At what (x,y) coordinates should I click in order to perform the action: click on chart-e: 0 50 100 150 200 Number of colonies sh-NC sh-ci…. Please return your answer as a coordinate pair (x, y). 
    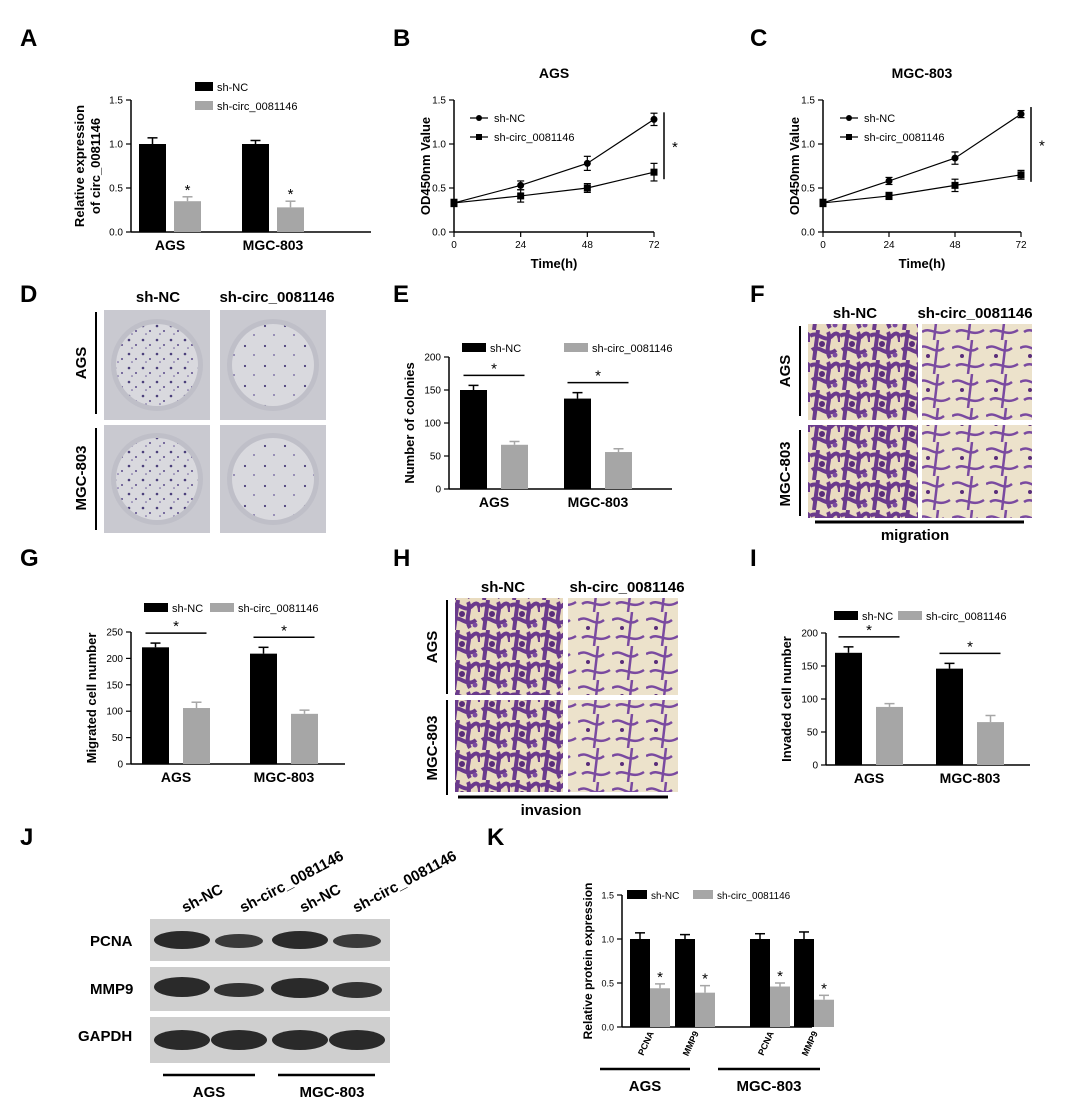
    Looking at the image, I should click on (537, 426).